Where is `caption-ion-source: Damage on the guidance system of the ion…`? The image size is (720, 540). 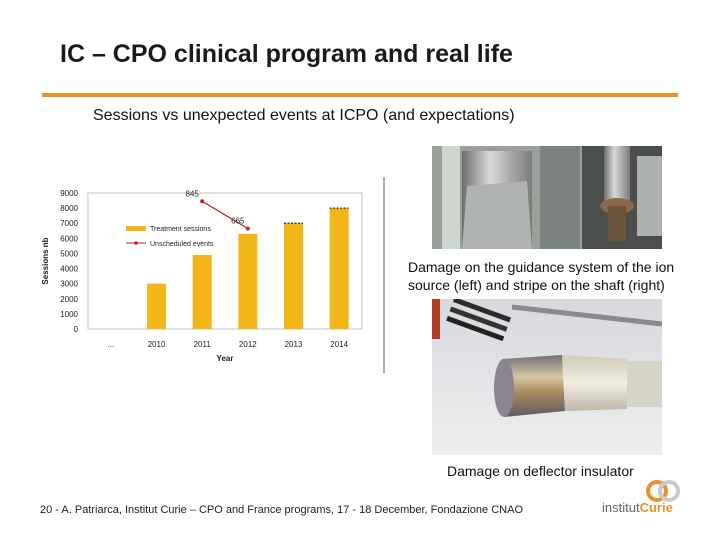 caption-ion-source: Damage on the guidance system of the ion… is located at coordinates (541, 276).